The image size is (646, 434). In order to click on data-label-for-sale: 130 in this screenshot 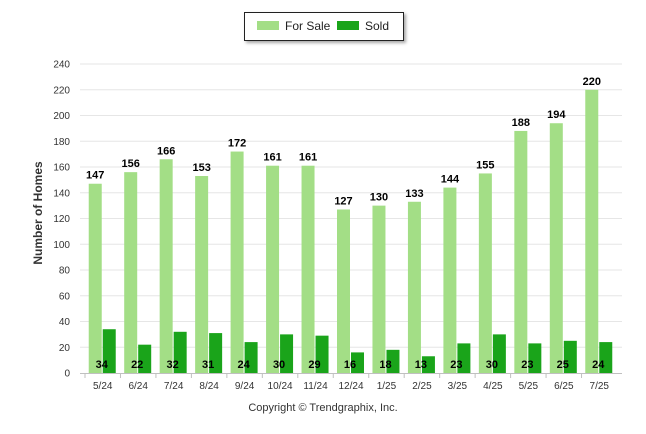, I will do `click(379, 198)`.